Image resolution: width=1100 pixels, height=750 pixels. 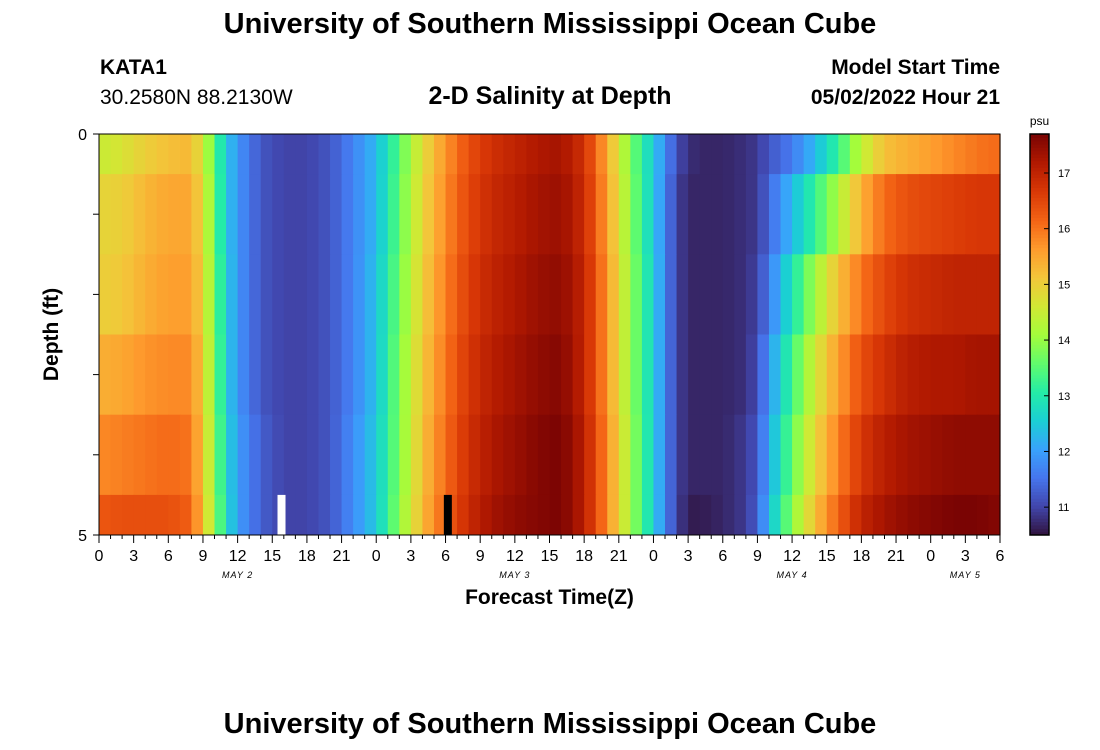 What do you see at coordinates (915, 67) in the screenshot?
I see `model-start-time-label: Model Start Time` at bounding box center [915, 67].